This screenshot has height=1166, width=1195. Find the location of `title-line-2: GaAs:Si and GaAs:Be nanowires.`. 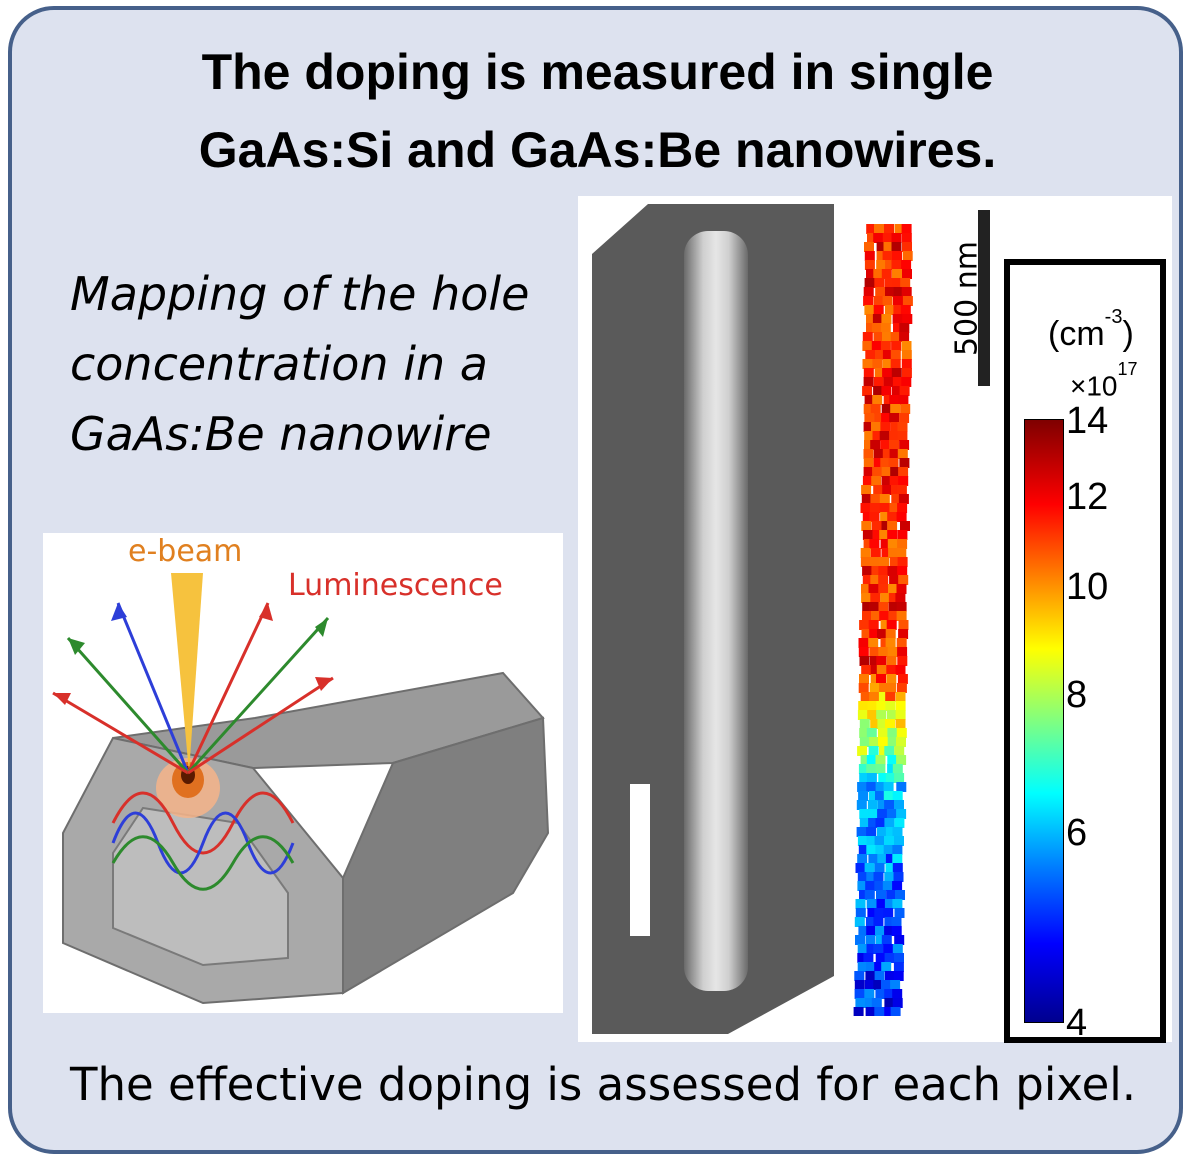

title-line-2: GaAs:Si and GaAs:Be nanowires. is located at coordinates (597, 150).